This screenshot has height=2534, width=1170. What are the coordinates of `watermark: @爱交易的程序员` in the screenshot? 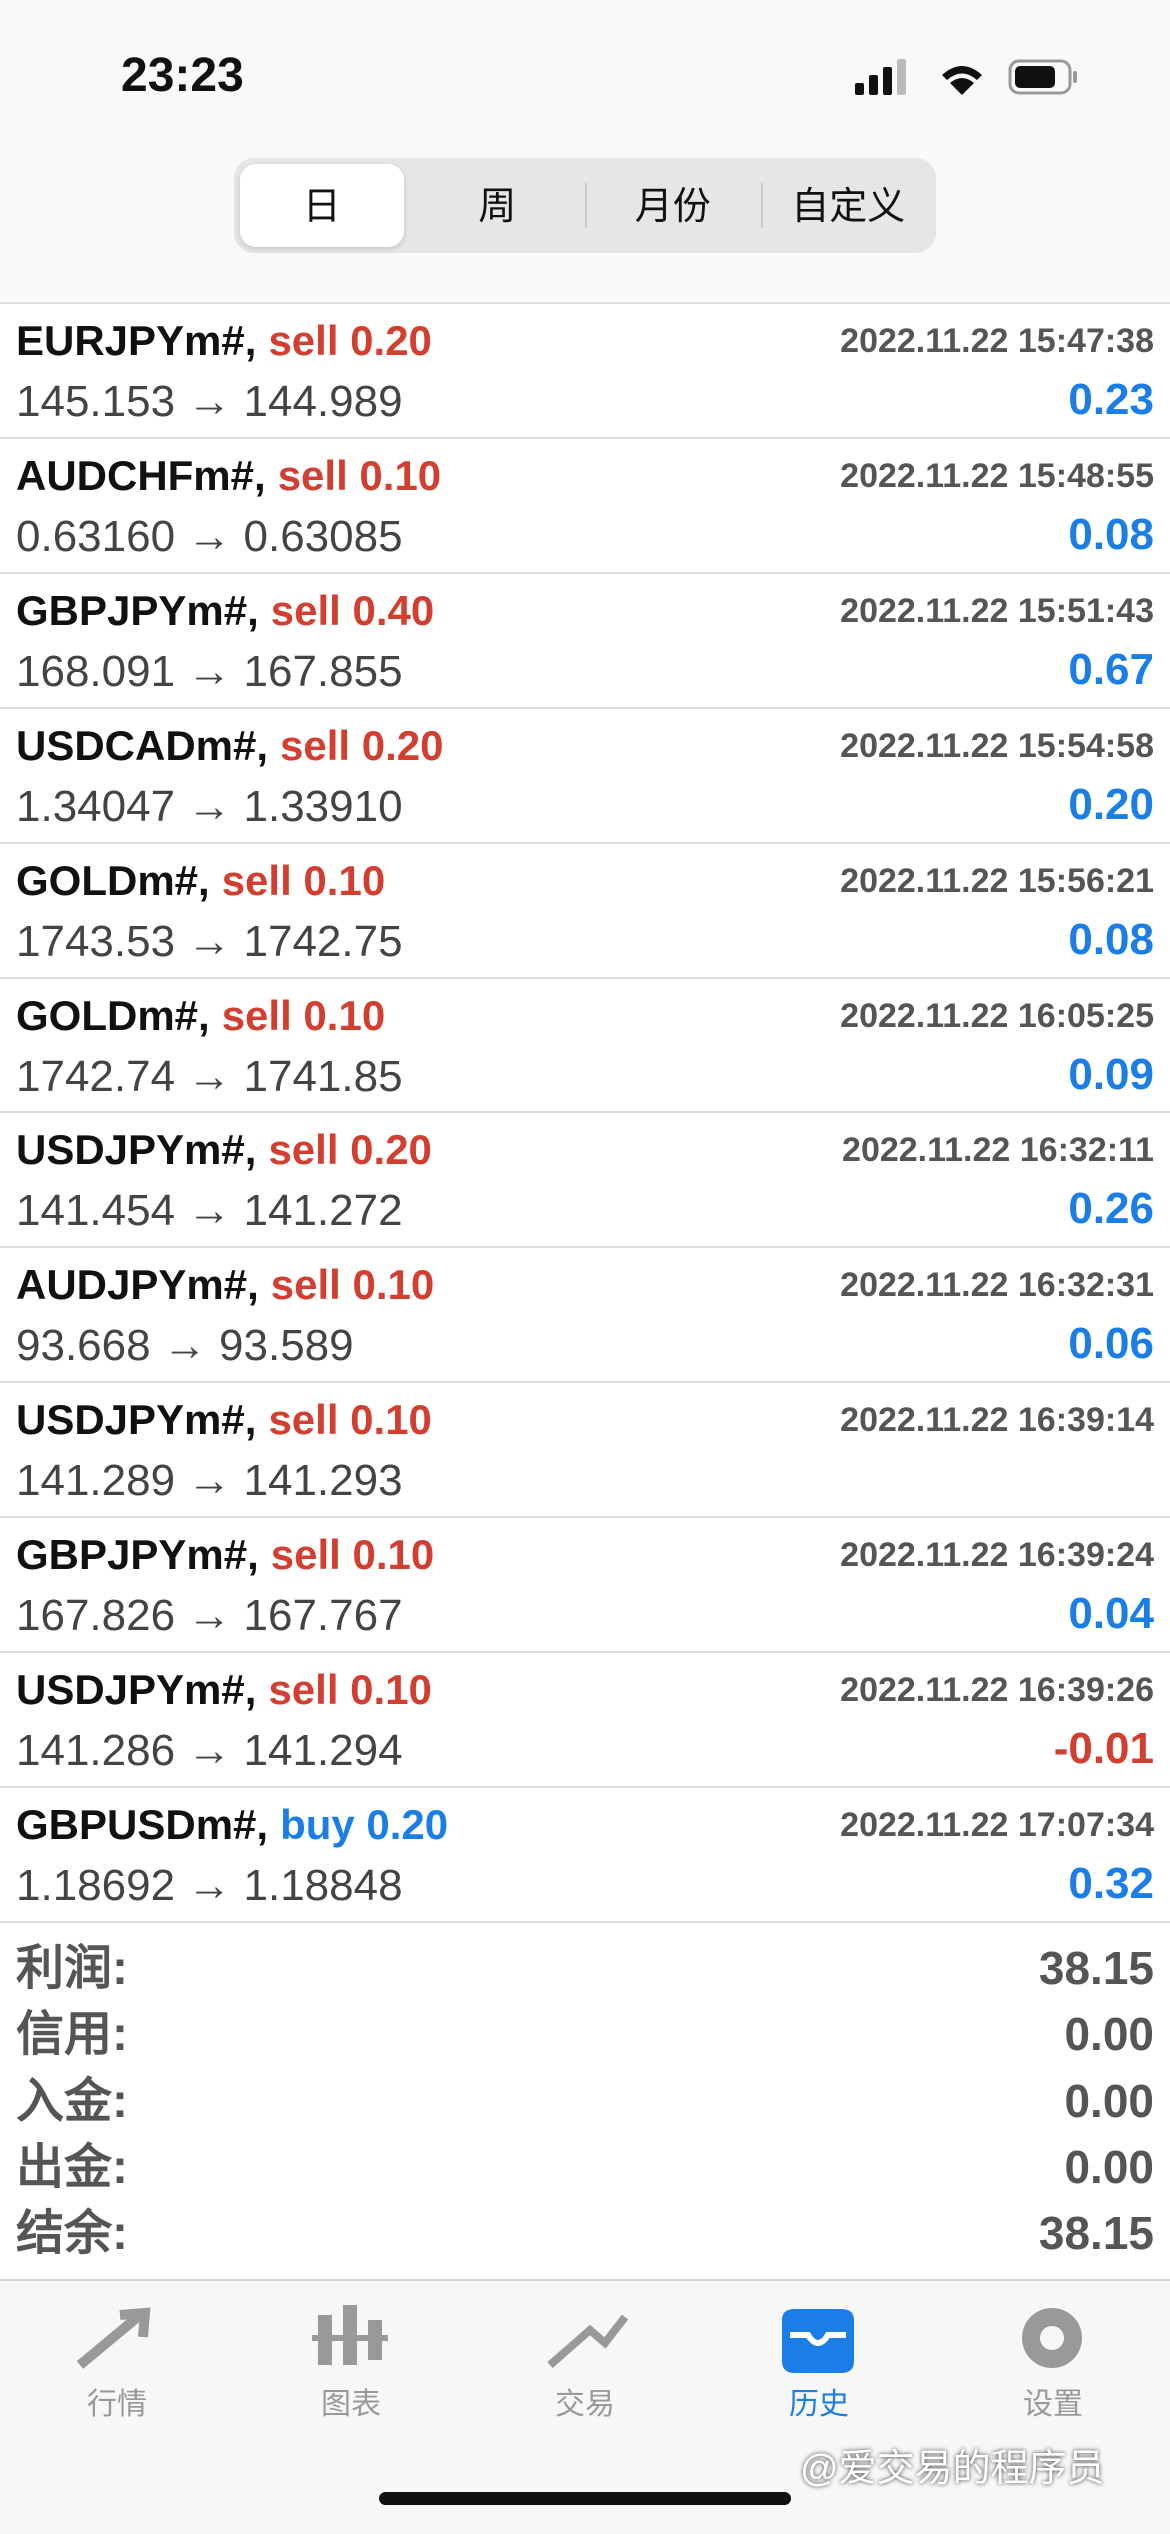 It's located at (952, 2469).